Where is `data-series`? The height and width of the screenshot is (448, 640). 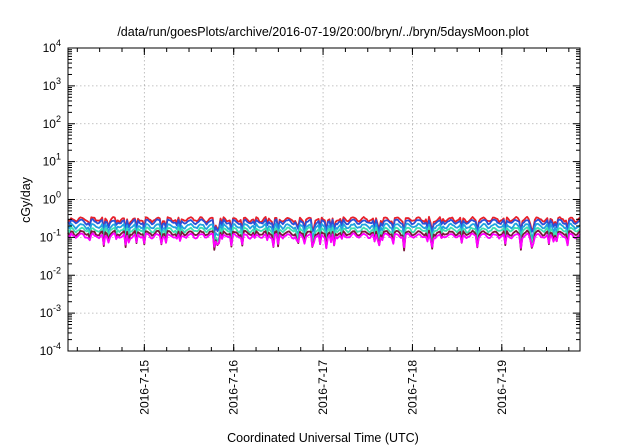 data-series is located at coordinates (324, 233).